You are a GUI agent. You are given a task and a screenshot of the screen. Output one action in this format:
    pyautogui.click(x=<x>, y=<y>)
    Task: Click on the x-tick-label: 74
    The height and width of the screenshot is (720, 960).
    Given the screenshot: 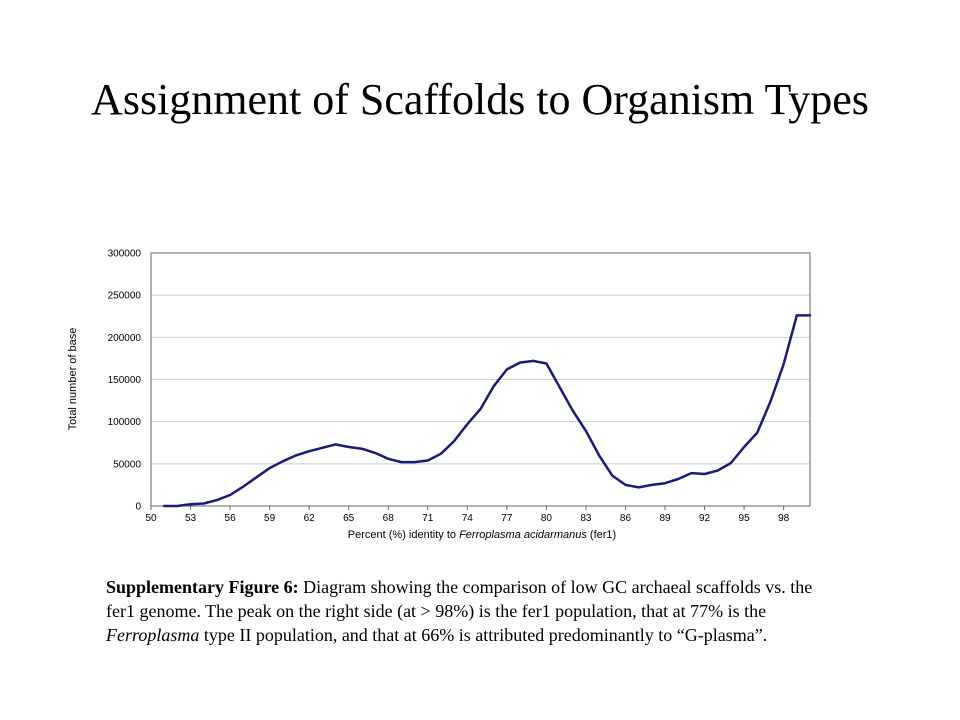 What is the action you would take?
    pyautogui.click(x=468, y=518)
    